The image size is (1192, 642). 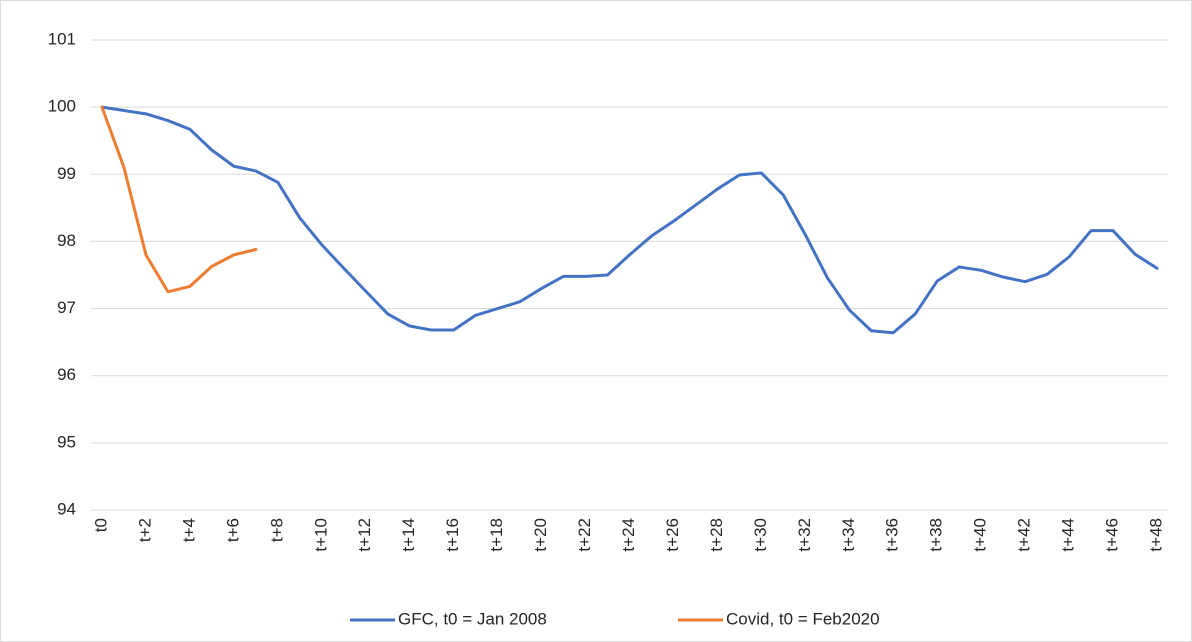 What do you see at coordinates (66, 173) in the screenshot?
I see `y-tick-label: 99` at bounding box center [66, 173].